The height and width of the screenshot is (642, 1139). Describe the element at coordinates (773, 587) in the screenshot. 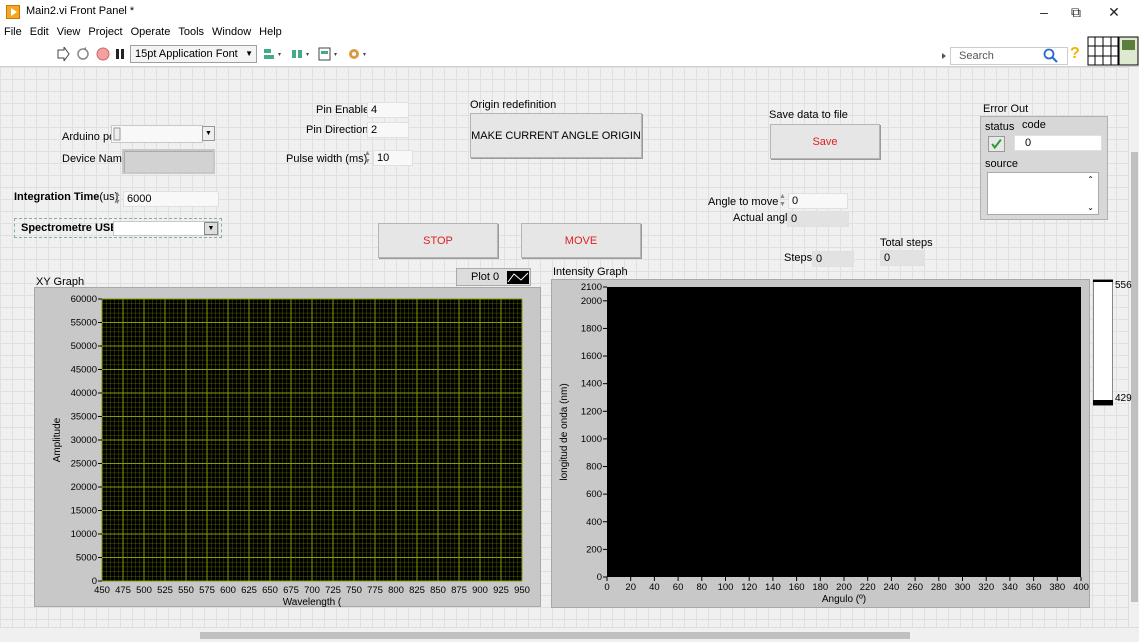

I see `intensity-x-tick-label: 140` at that location.